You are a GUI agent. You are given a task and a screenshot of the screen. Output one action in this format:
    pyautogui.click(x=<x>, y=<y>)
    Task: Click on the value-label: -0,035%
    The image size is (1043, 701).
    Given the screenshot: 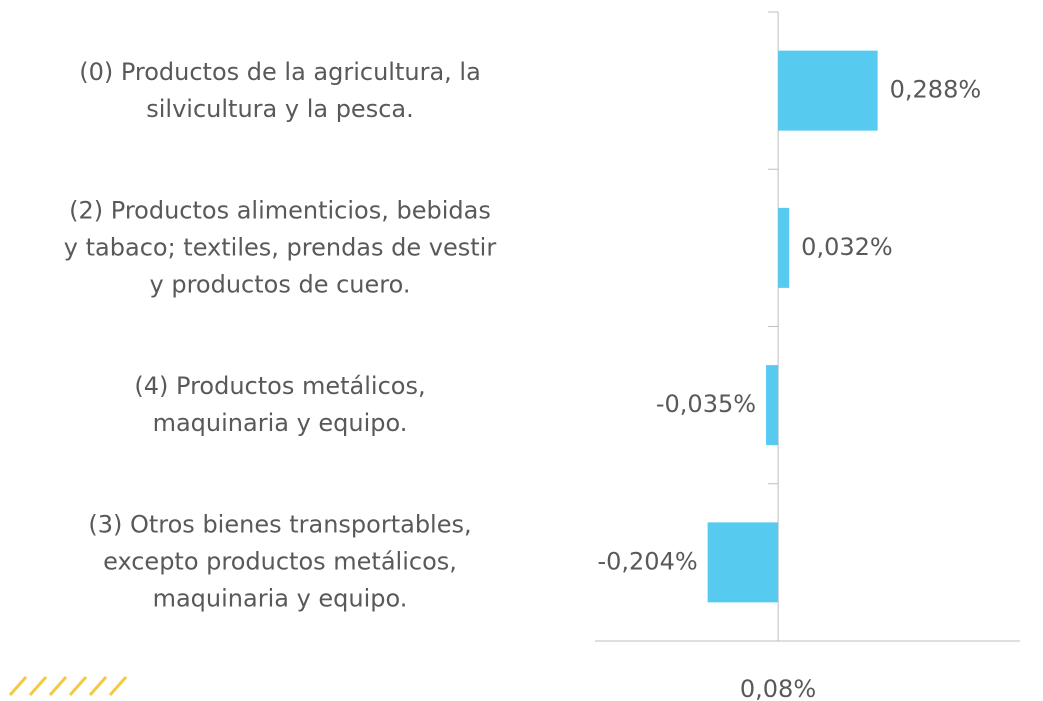 What is the action you would take?
    pyautogui.click(x=706, y=404)
    